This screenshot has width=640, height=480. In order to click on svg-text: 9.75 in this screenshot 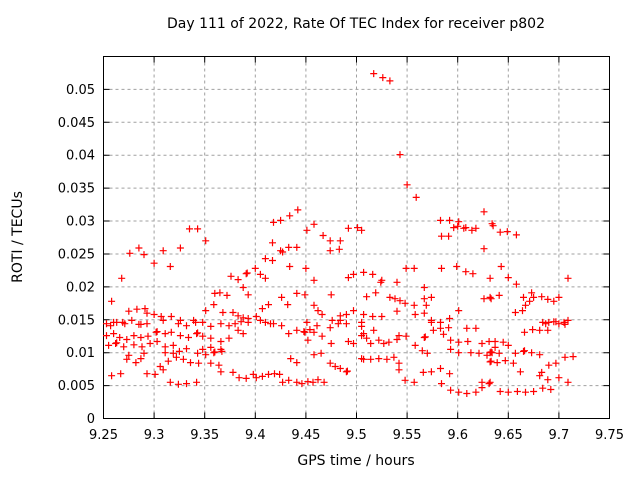, I will do `click(609, 435)`.